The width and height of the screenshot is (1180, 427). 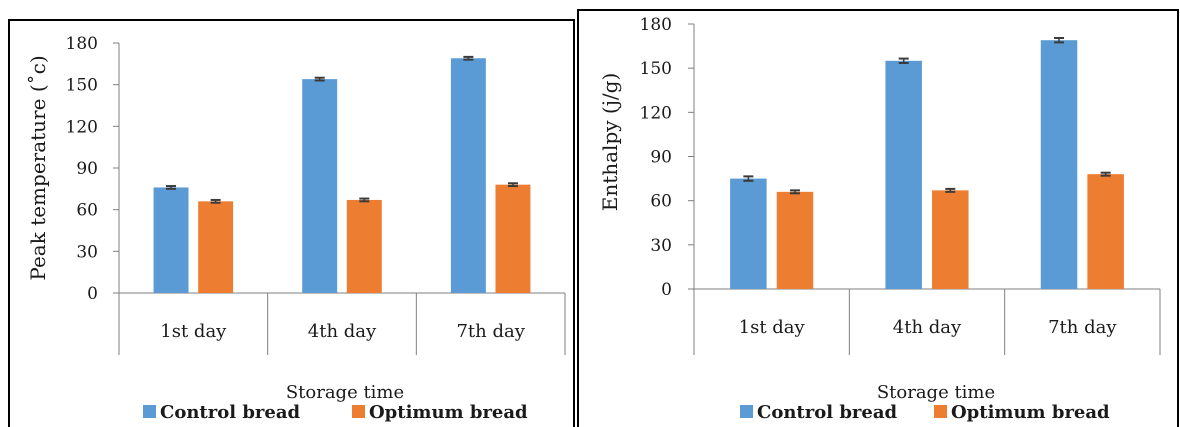 What do you see at coordinates (38, 167) in the screenshot?
I see `chart-left-ylabel: Peak temperature (˚c)` at bounding box center [38, 167].